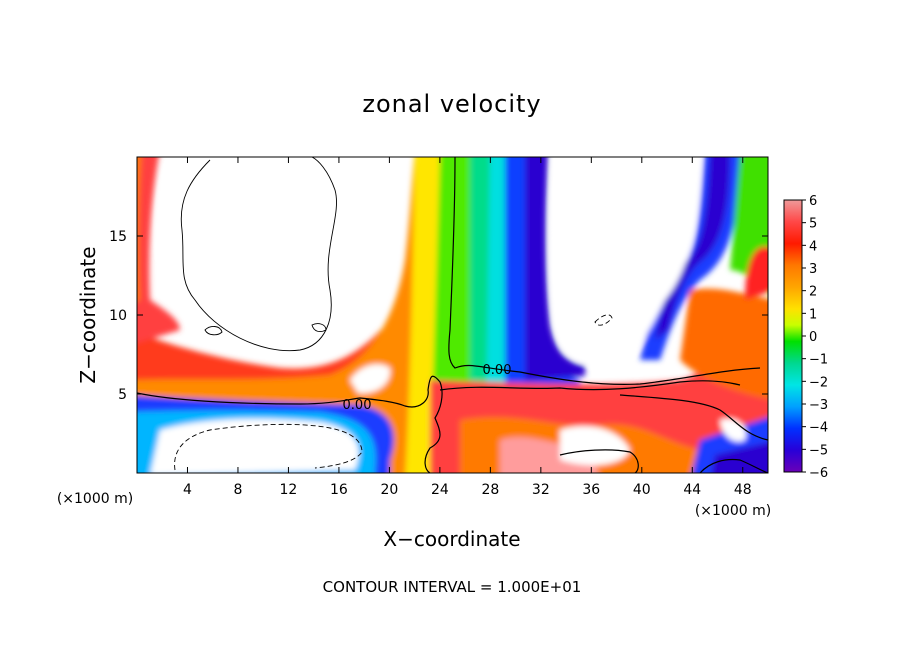  Describe the element at coordinates (237, 490) in the screenshot. I see `x-tick-label-8: 8` at that location.